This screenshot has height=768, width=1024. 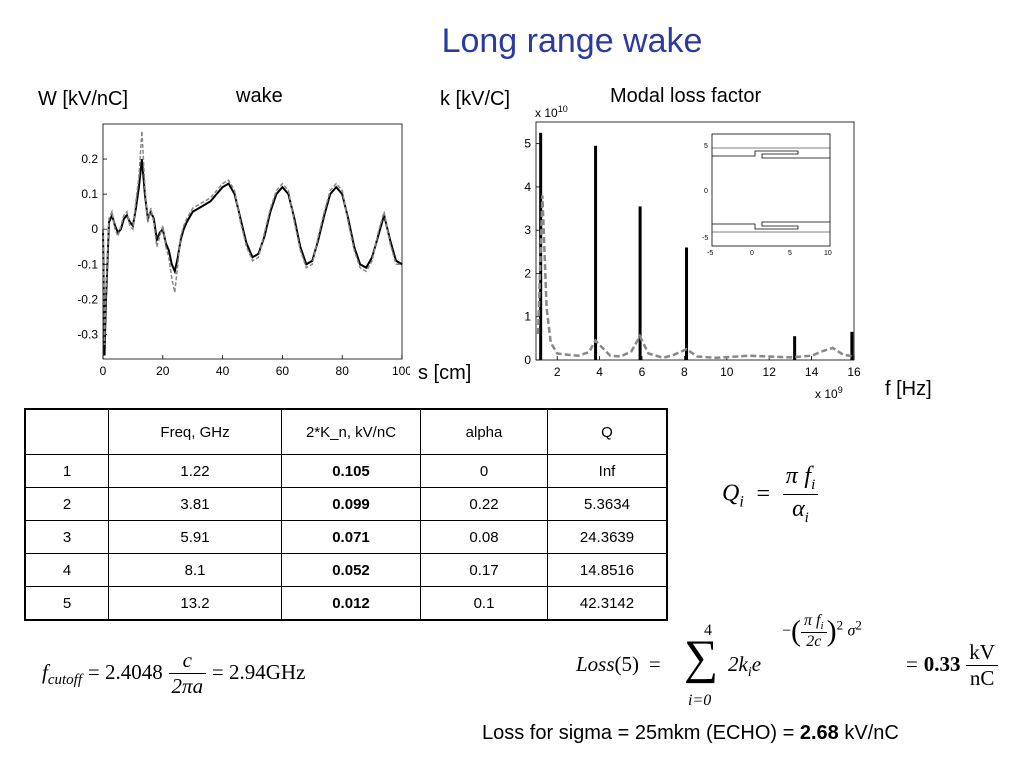 What do you see at coordinates (738, 664) in the screenshot?
I see `loss-term: 2k` at bounding box center [738, 664].